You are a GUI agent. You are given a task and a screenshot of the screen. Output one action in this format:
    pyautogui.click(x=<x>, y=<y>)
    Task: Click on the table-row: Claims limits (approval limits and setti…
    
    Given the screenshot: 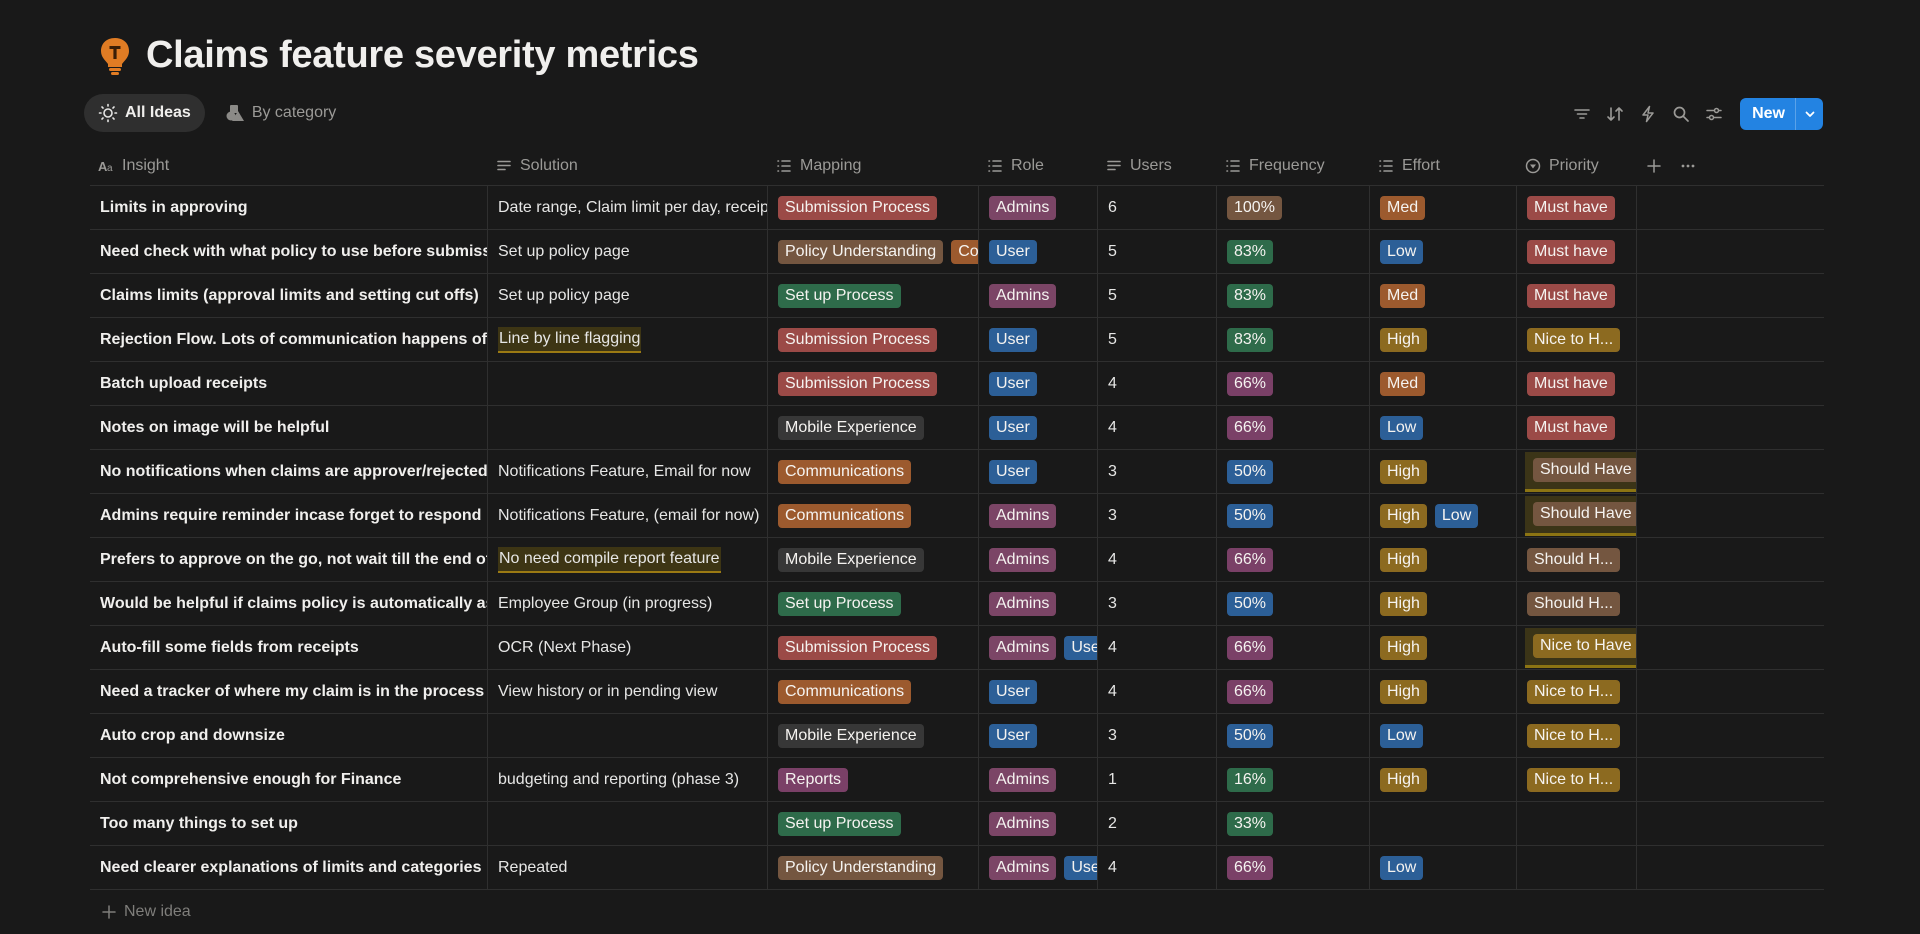 What is the action you would take?
    pyautogui.click(x=957, y=296)
    